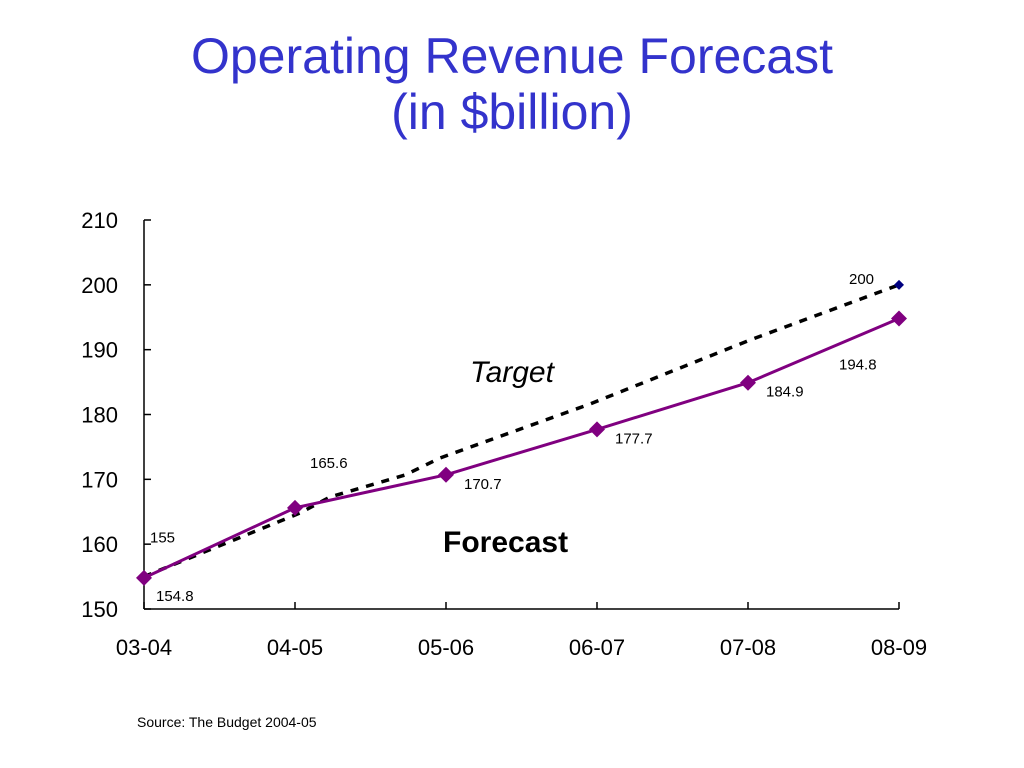  What do you see at coordinates (446, 647) in the screenshot?
I see `x-tick-label: 05-06` at bounding box center [446, 647].